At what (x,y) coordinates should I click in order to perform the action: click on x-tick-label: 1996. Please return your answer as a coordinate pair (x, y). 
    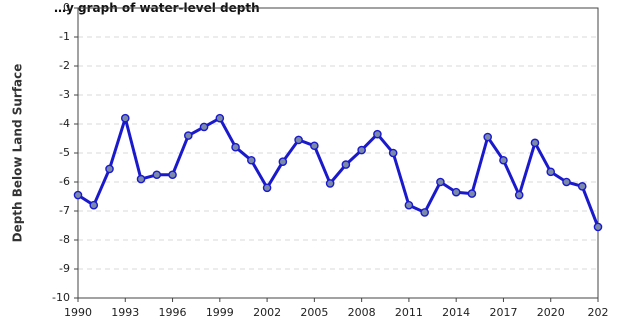
    Looking at the image, I should click on (173, 312).